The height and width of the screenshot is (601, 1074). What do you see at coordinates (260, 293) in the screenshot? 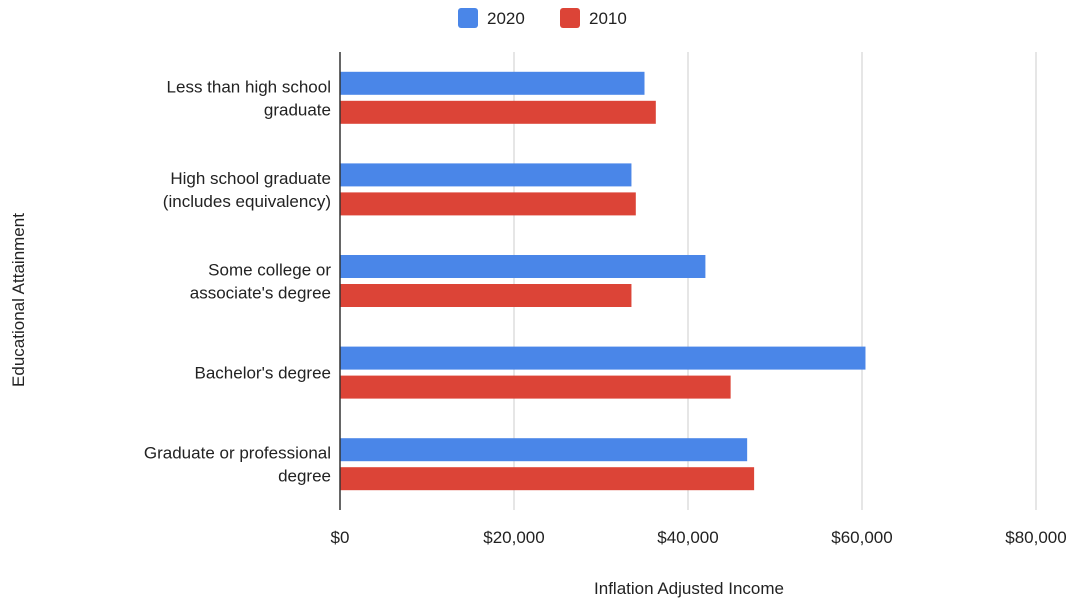
I see `category-label: associate's degree` at bounding box center [260, 293].